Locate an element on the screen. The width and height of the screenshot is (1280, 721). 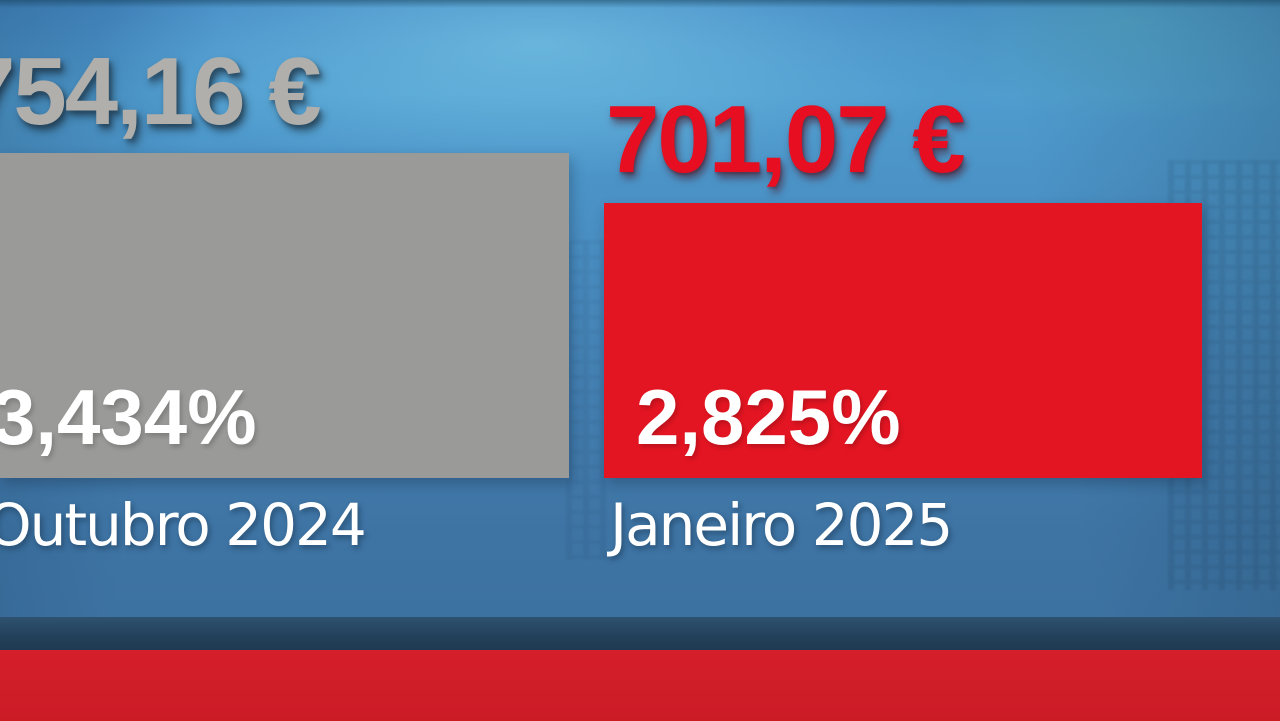
value-label-janeiro: 701,07 € is located at coordinates (786, 139).